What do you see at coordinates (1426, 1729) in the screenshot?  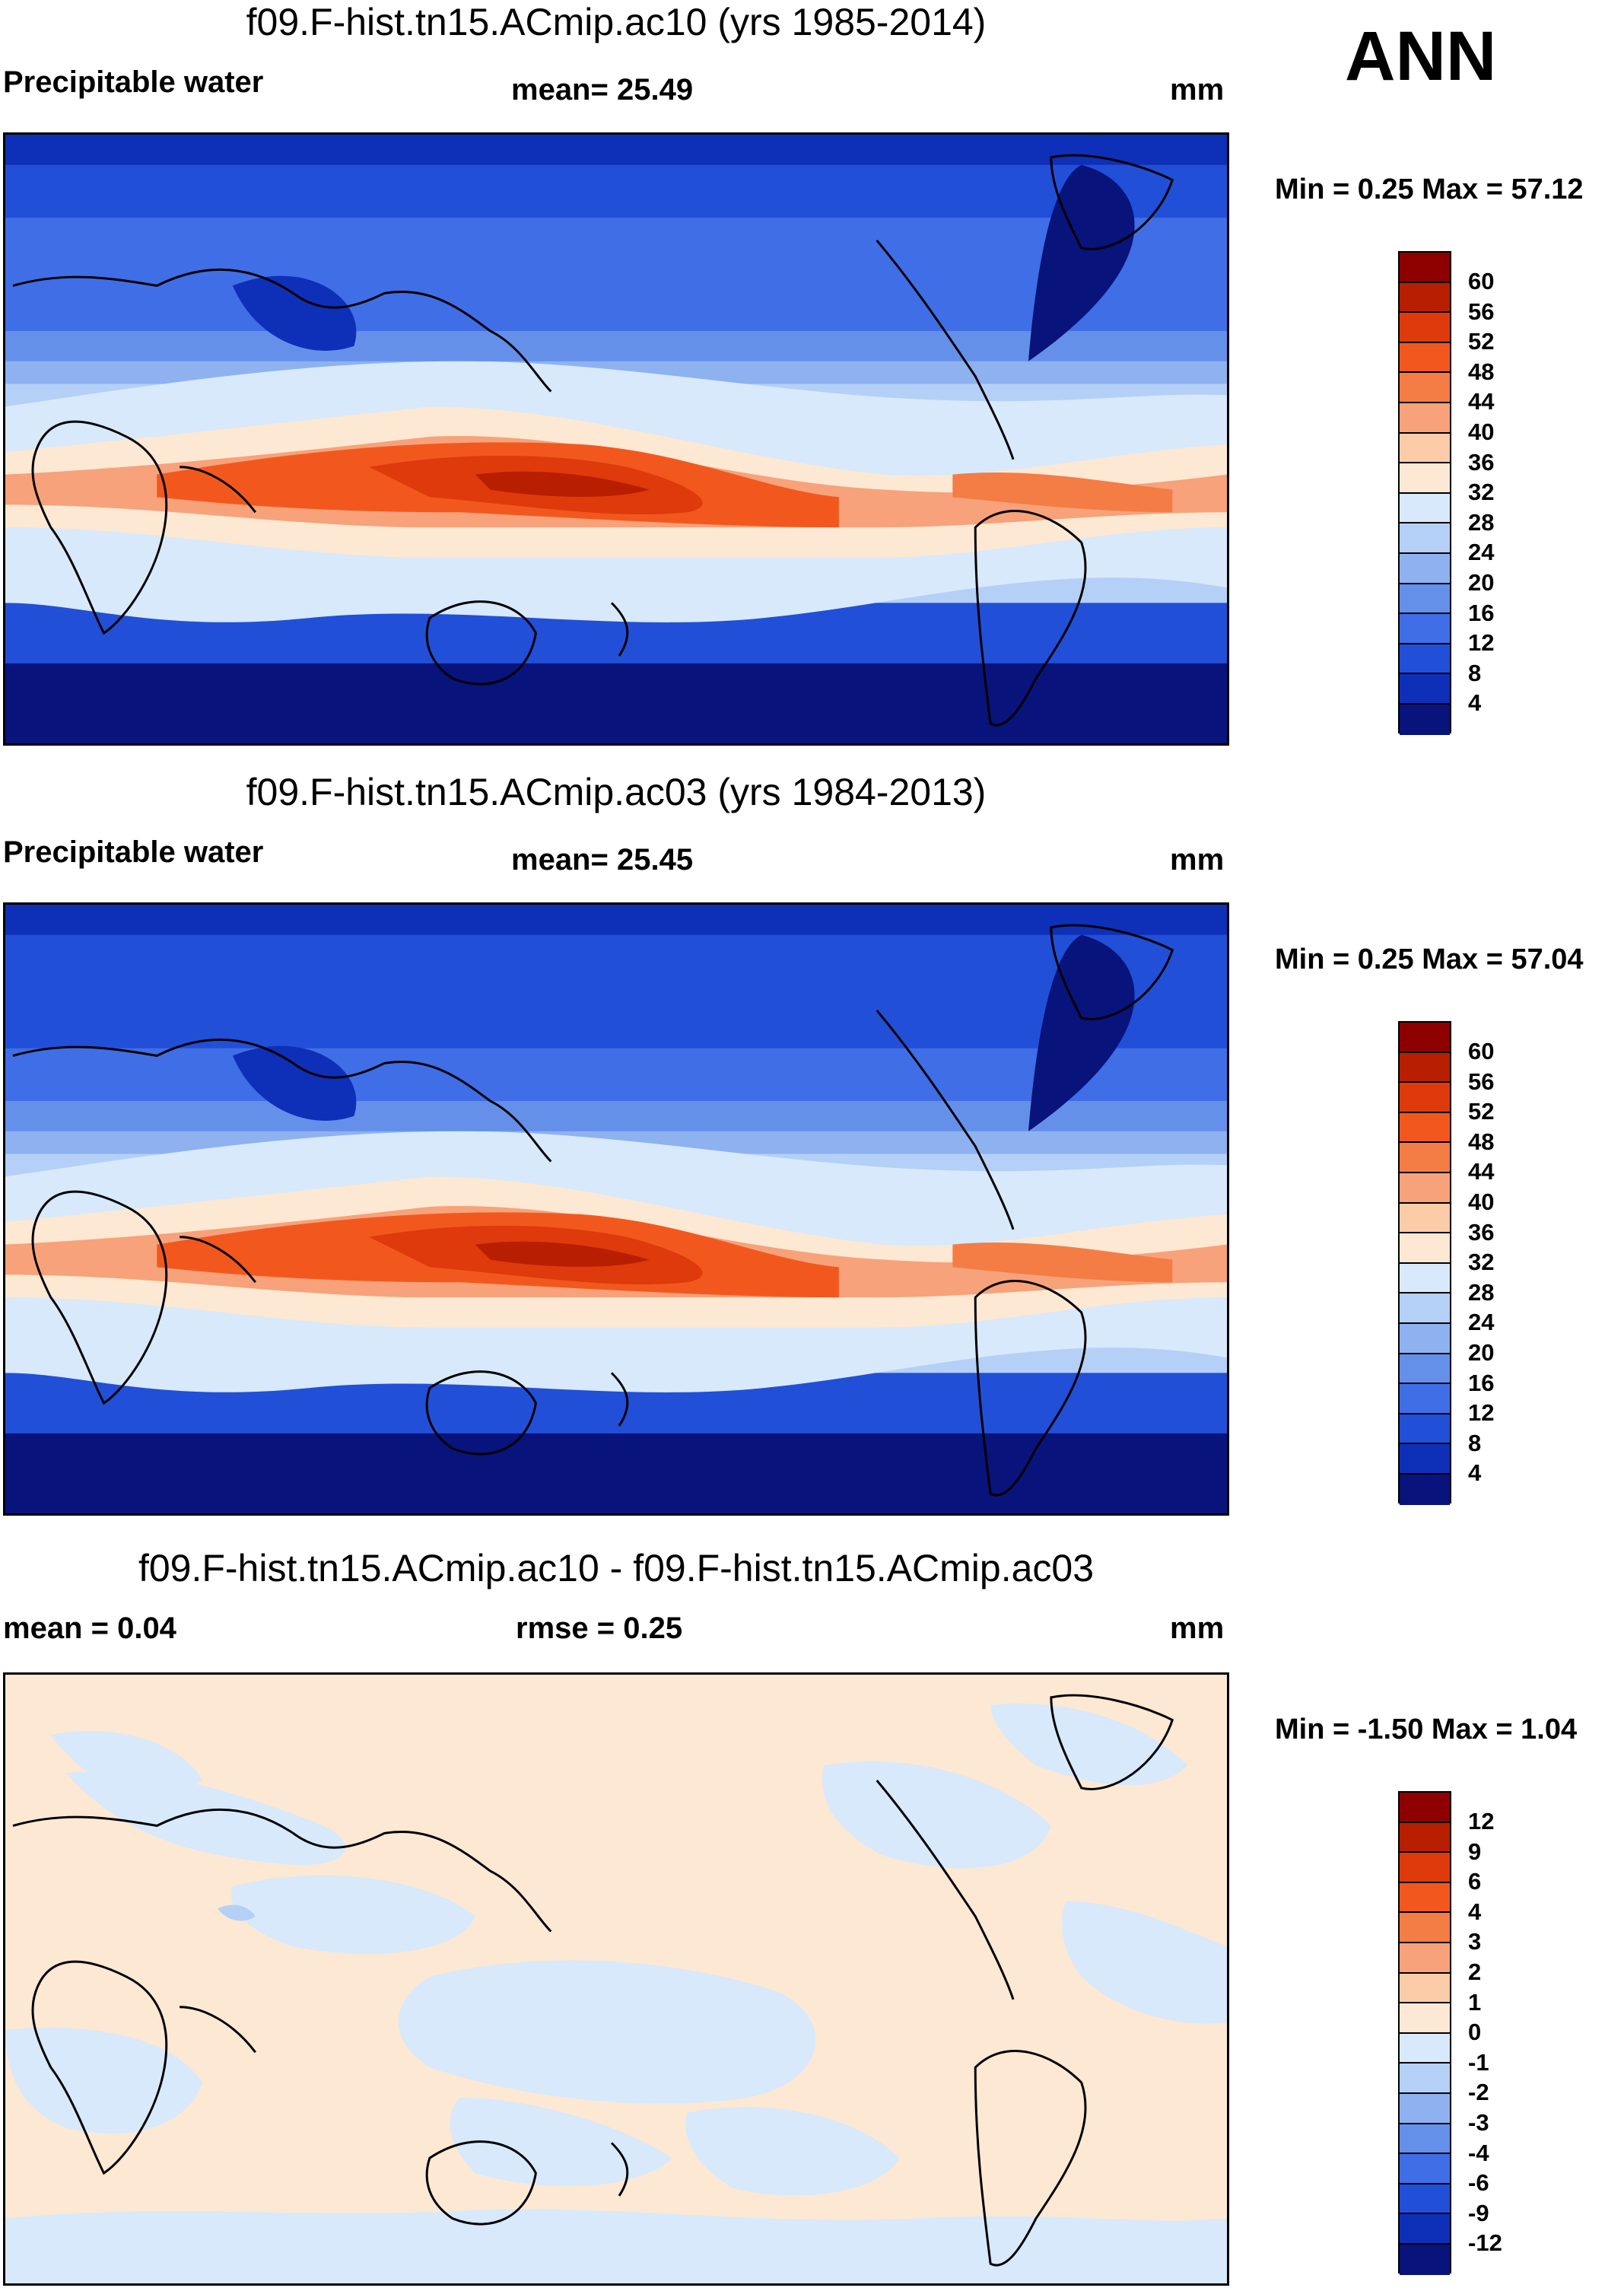 I see `panel3-minmax: Min = -1.50 Max = 1.04` at bounding box center [1426, 1729].